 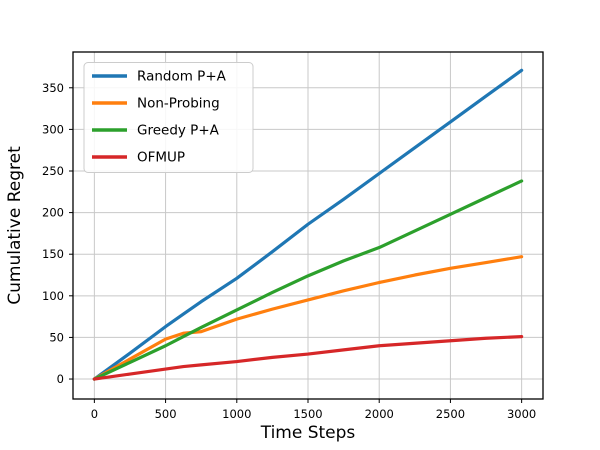 I want to click on y-tick-label: 0, so click(x=60, y=379).